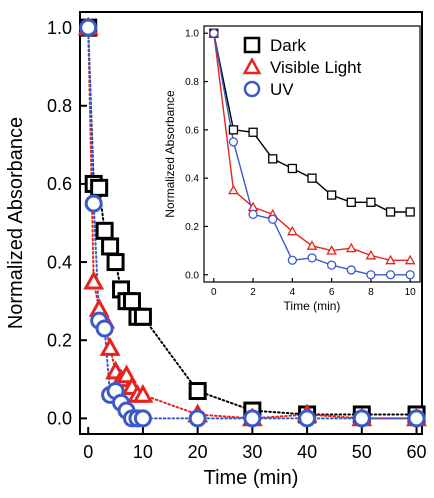 The image size is (434, 498). Describe the element at coordinates (59, 28) in the screenshot. I see `main-y-tick-label: 1.0` at that location.